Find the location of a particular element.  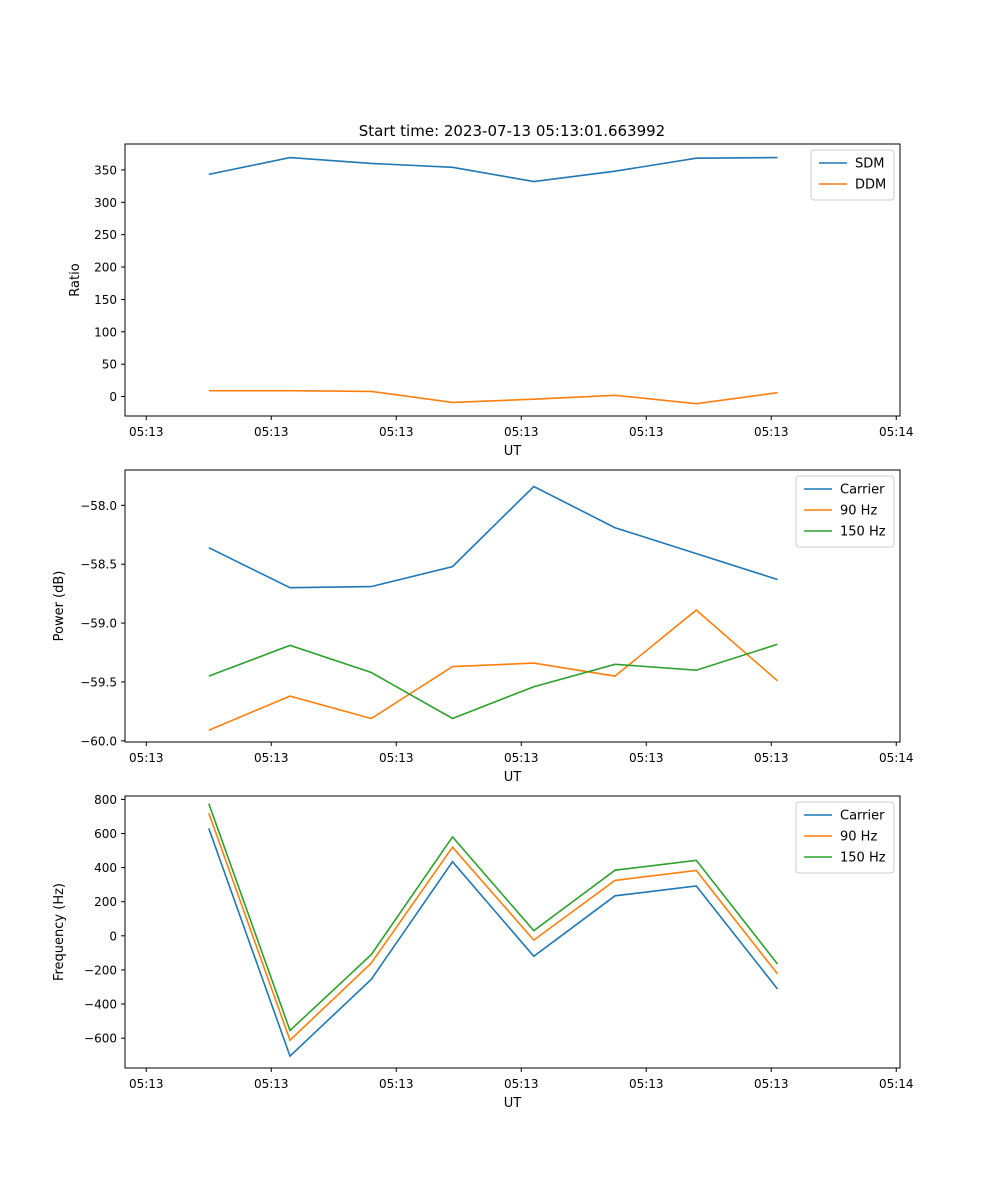

y-tick-label: −58.5 is located at coordinates (98, 565).